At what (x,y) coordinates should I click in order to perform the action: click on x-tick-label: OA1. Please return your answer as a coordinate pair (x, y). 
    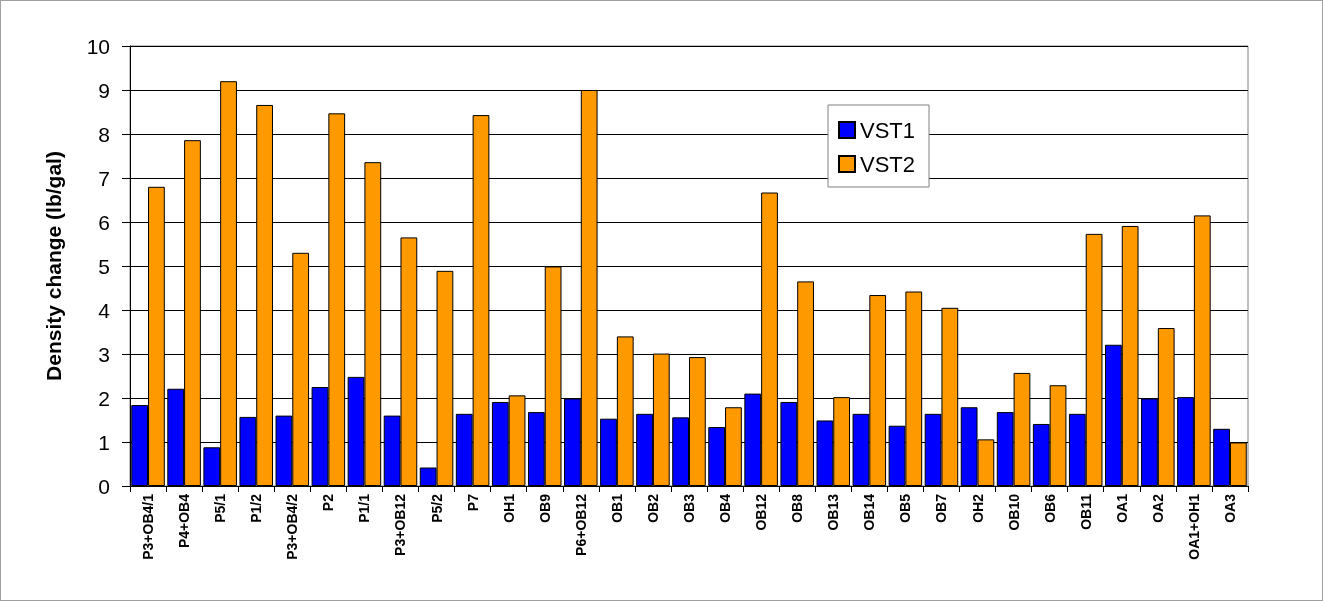
    Looking at the image, I should click on (1121, 508).